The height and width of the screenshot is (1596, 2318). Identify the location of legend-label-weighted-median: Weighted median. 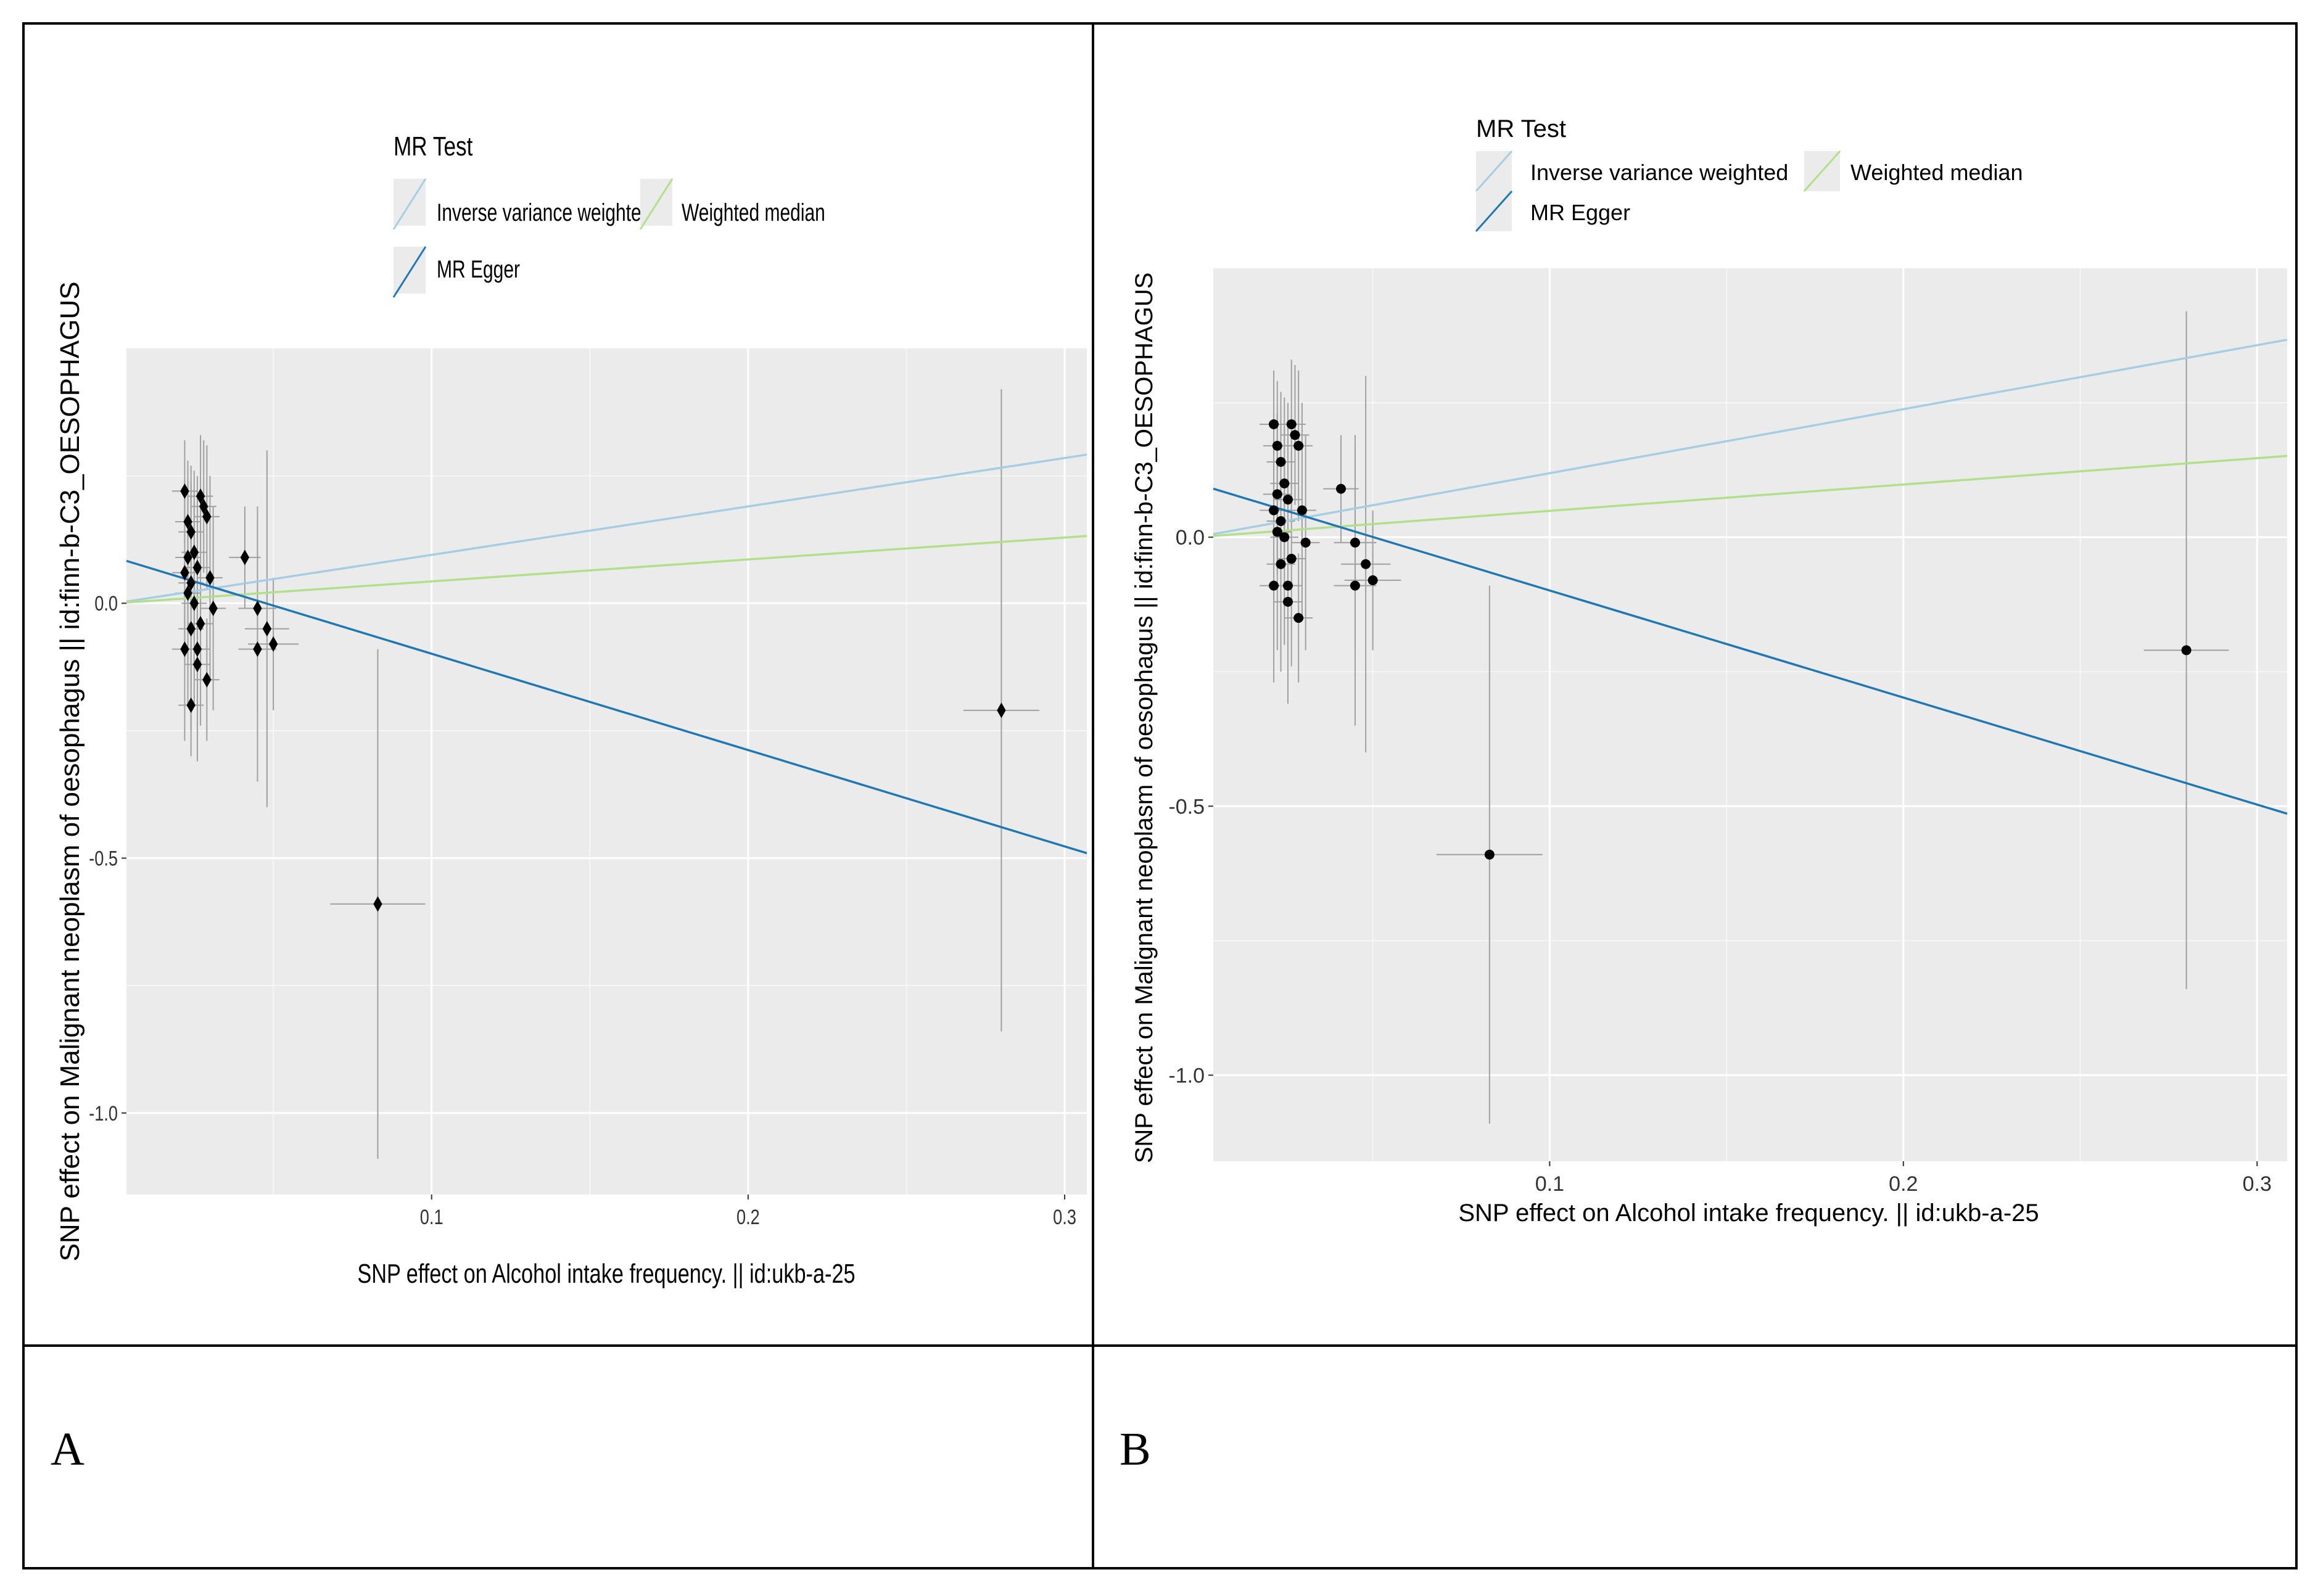
(754, 212).